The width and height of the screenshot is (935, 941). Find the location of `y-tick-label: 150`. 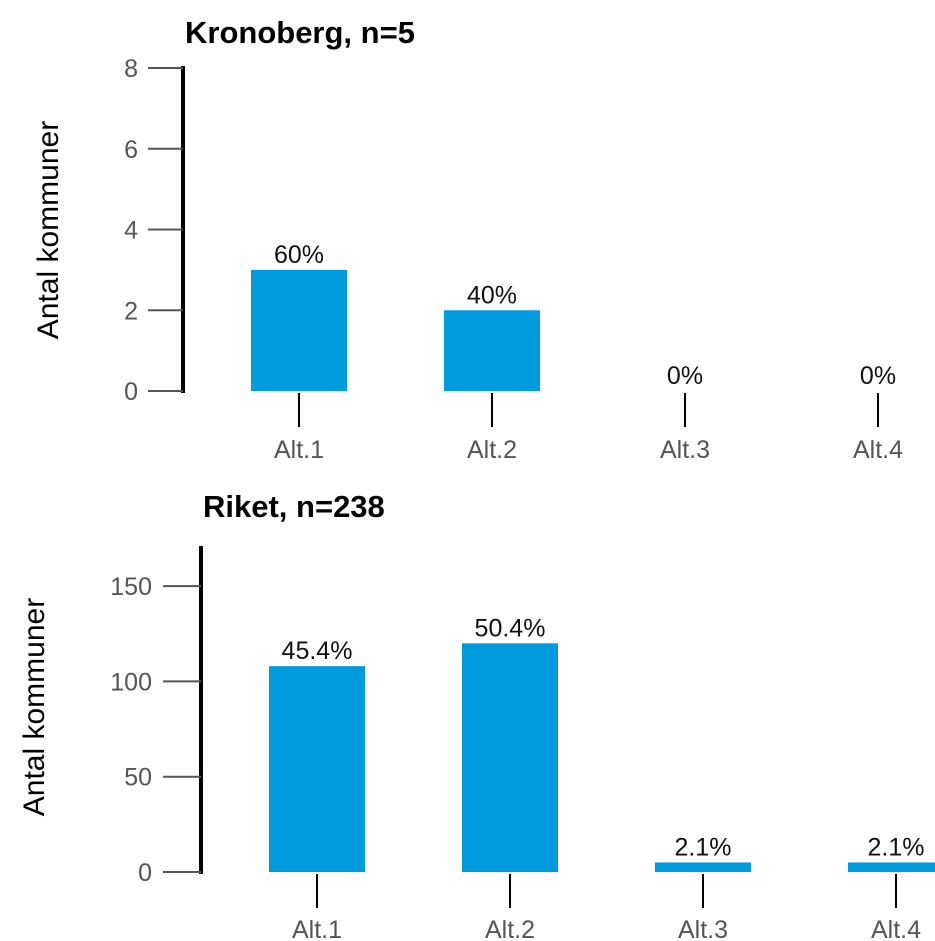

y-tick-label: 150 is located at coordinates (131, 587).